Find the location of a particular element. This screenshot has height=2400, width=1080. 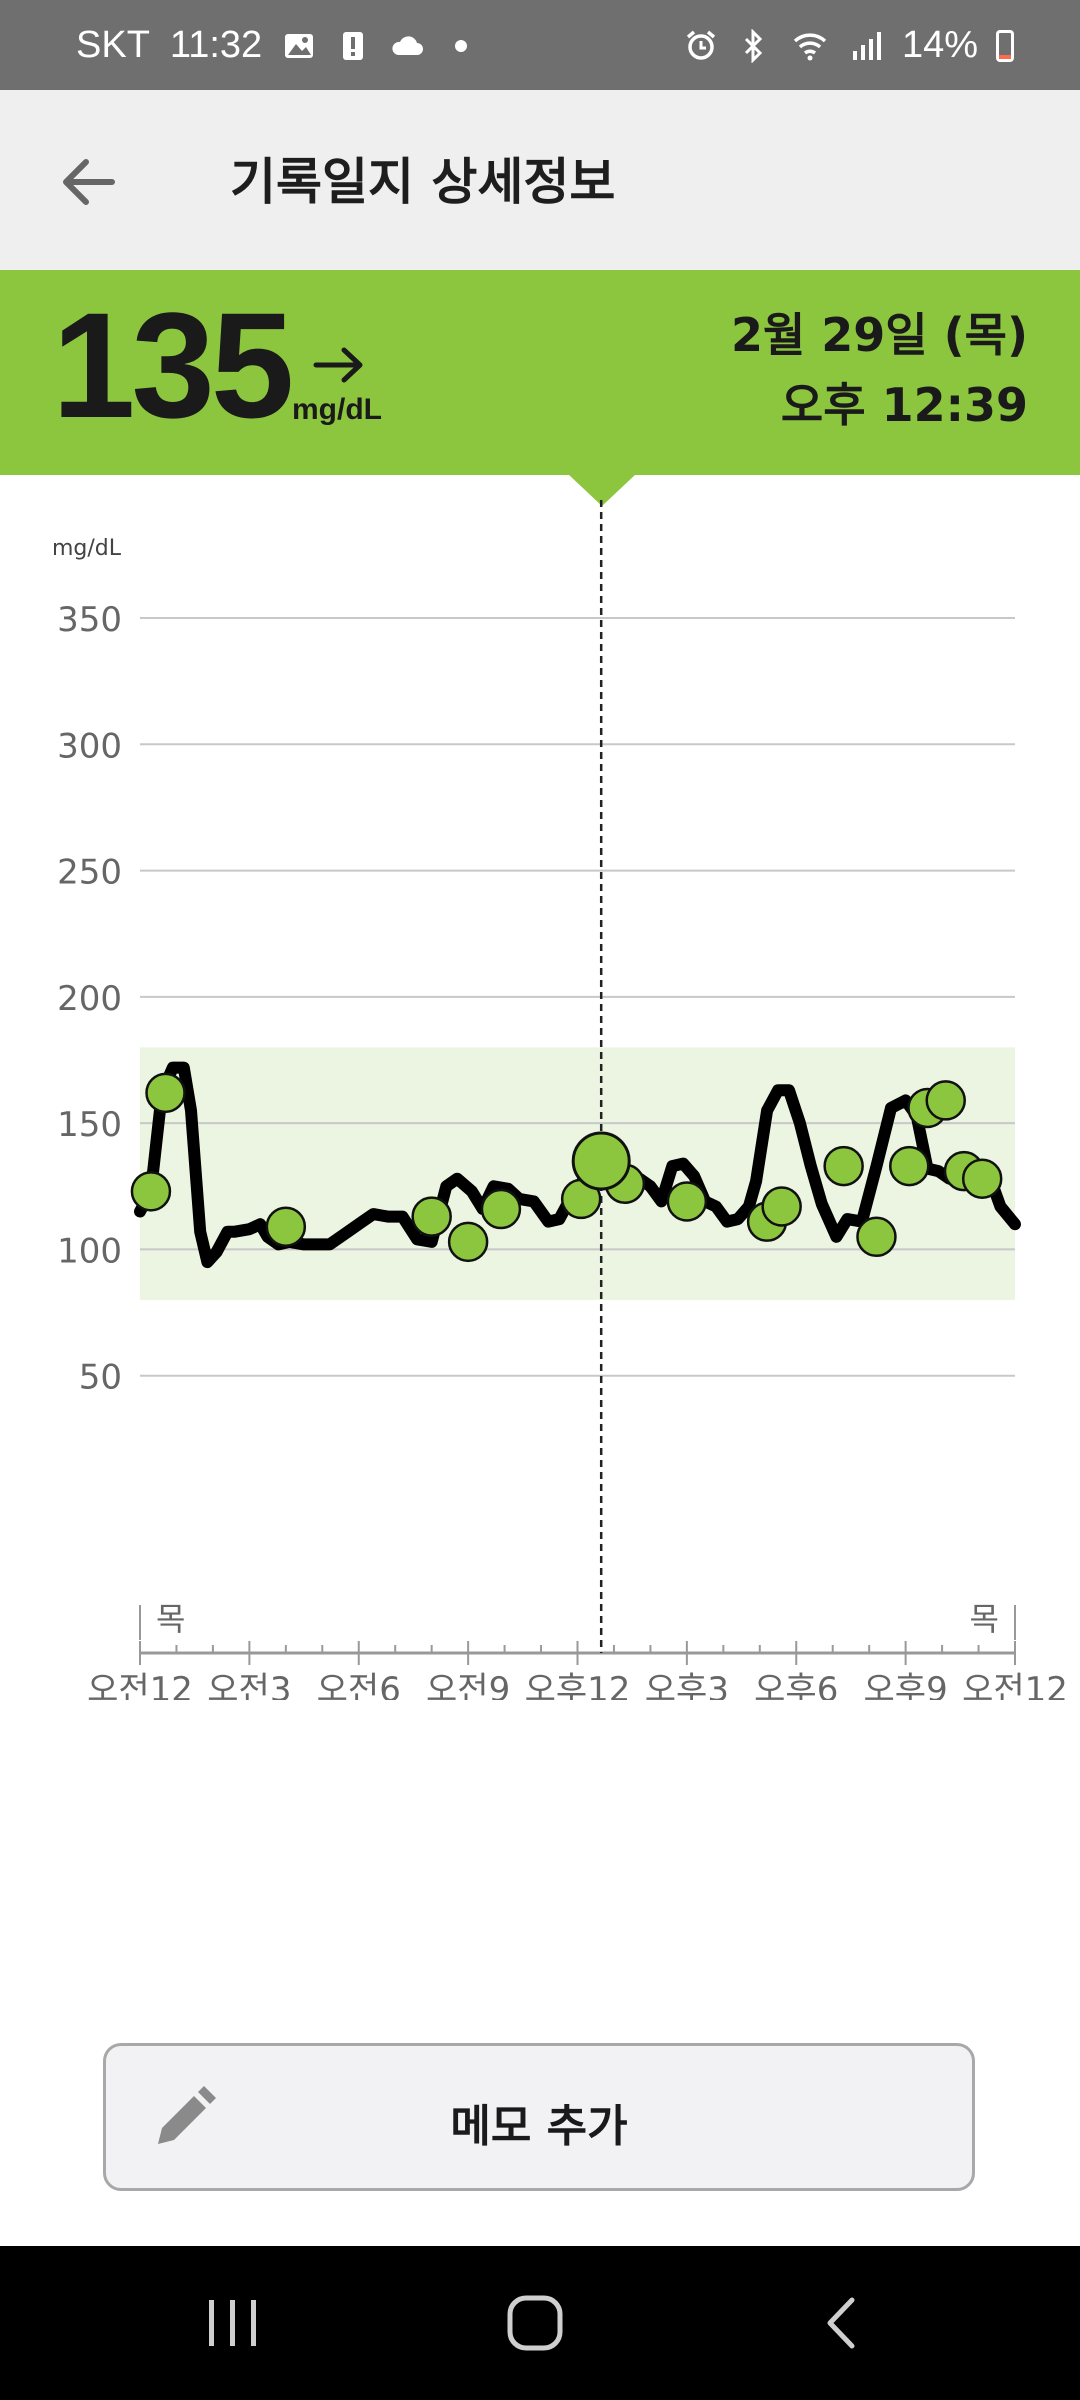

clock: 11:32 is located at coordinates (216, 45).